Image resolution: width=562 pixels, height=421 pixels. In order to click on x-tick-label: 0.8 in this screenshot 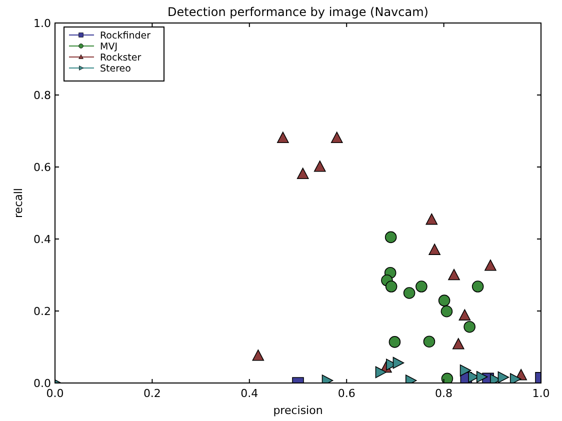, I will do `click(444, 393)`.